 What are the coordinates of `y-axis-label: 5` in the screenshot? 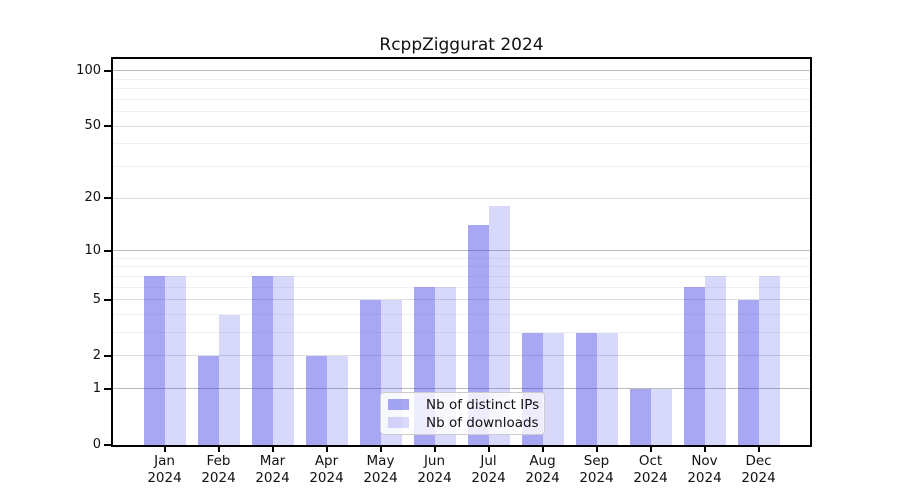 It's located at (96, 299).